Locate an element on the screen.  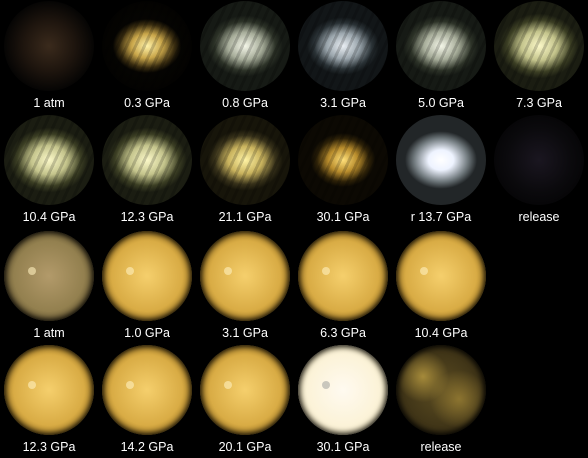
pressure-label: 14.2 GPa is located at coordinates (147, 447).